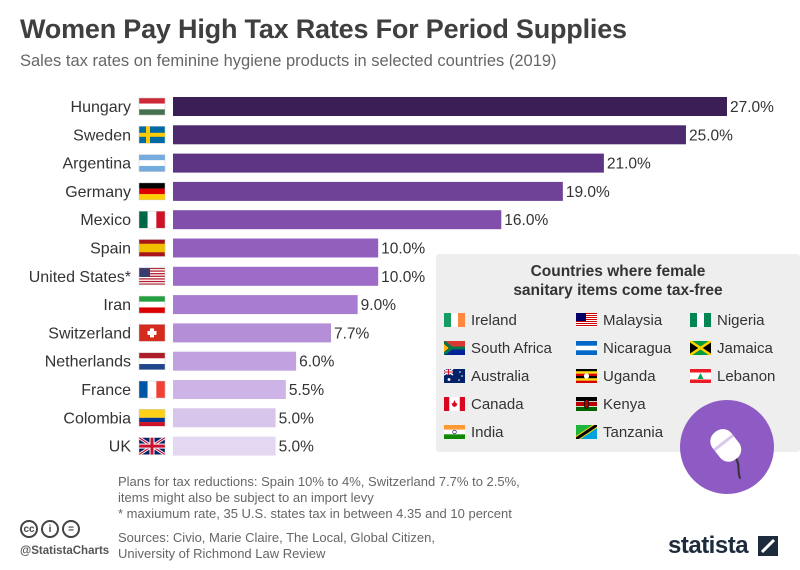  I want to click on kenya-flag-icon, so click(586, 404).